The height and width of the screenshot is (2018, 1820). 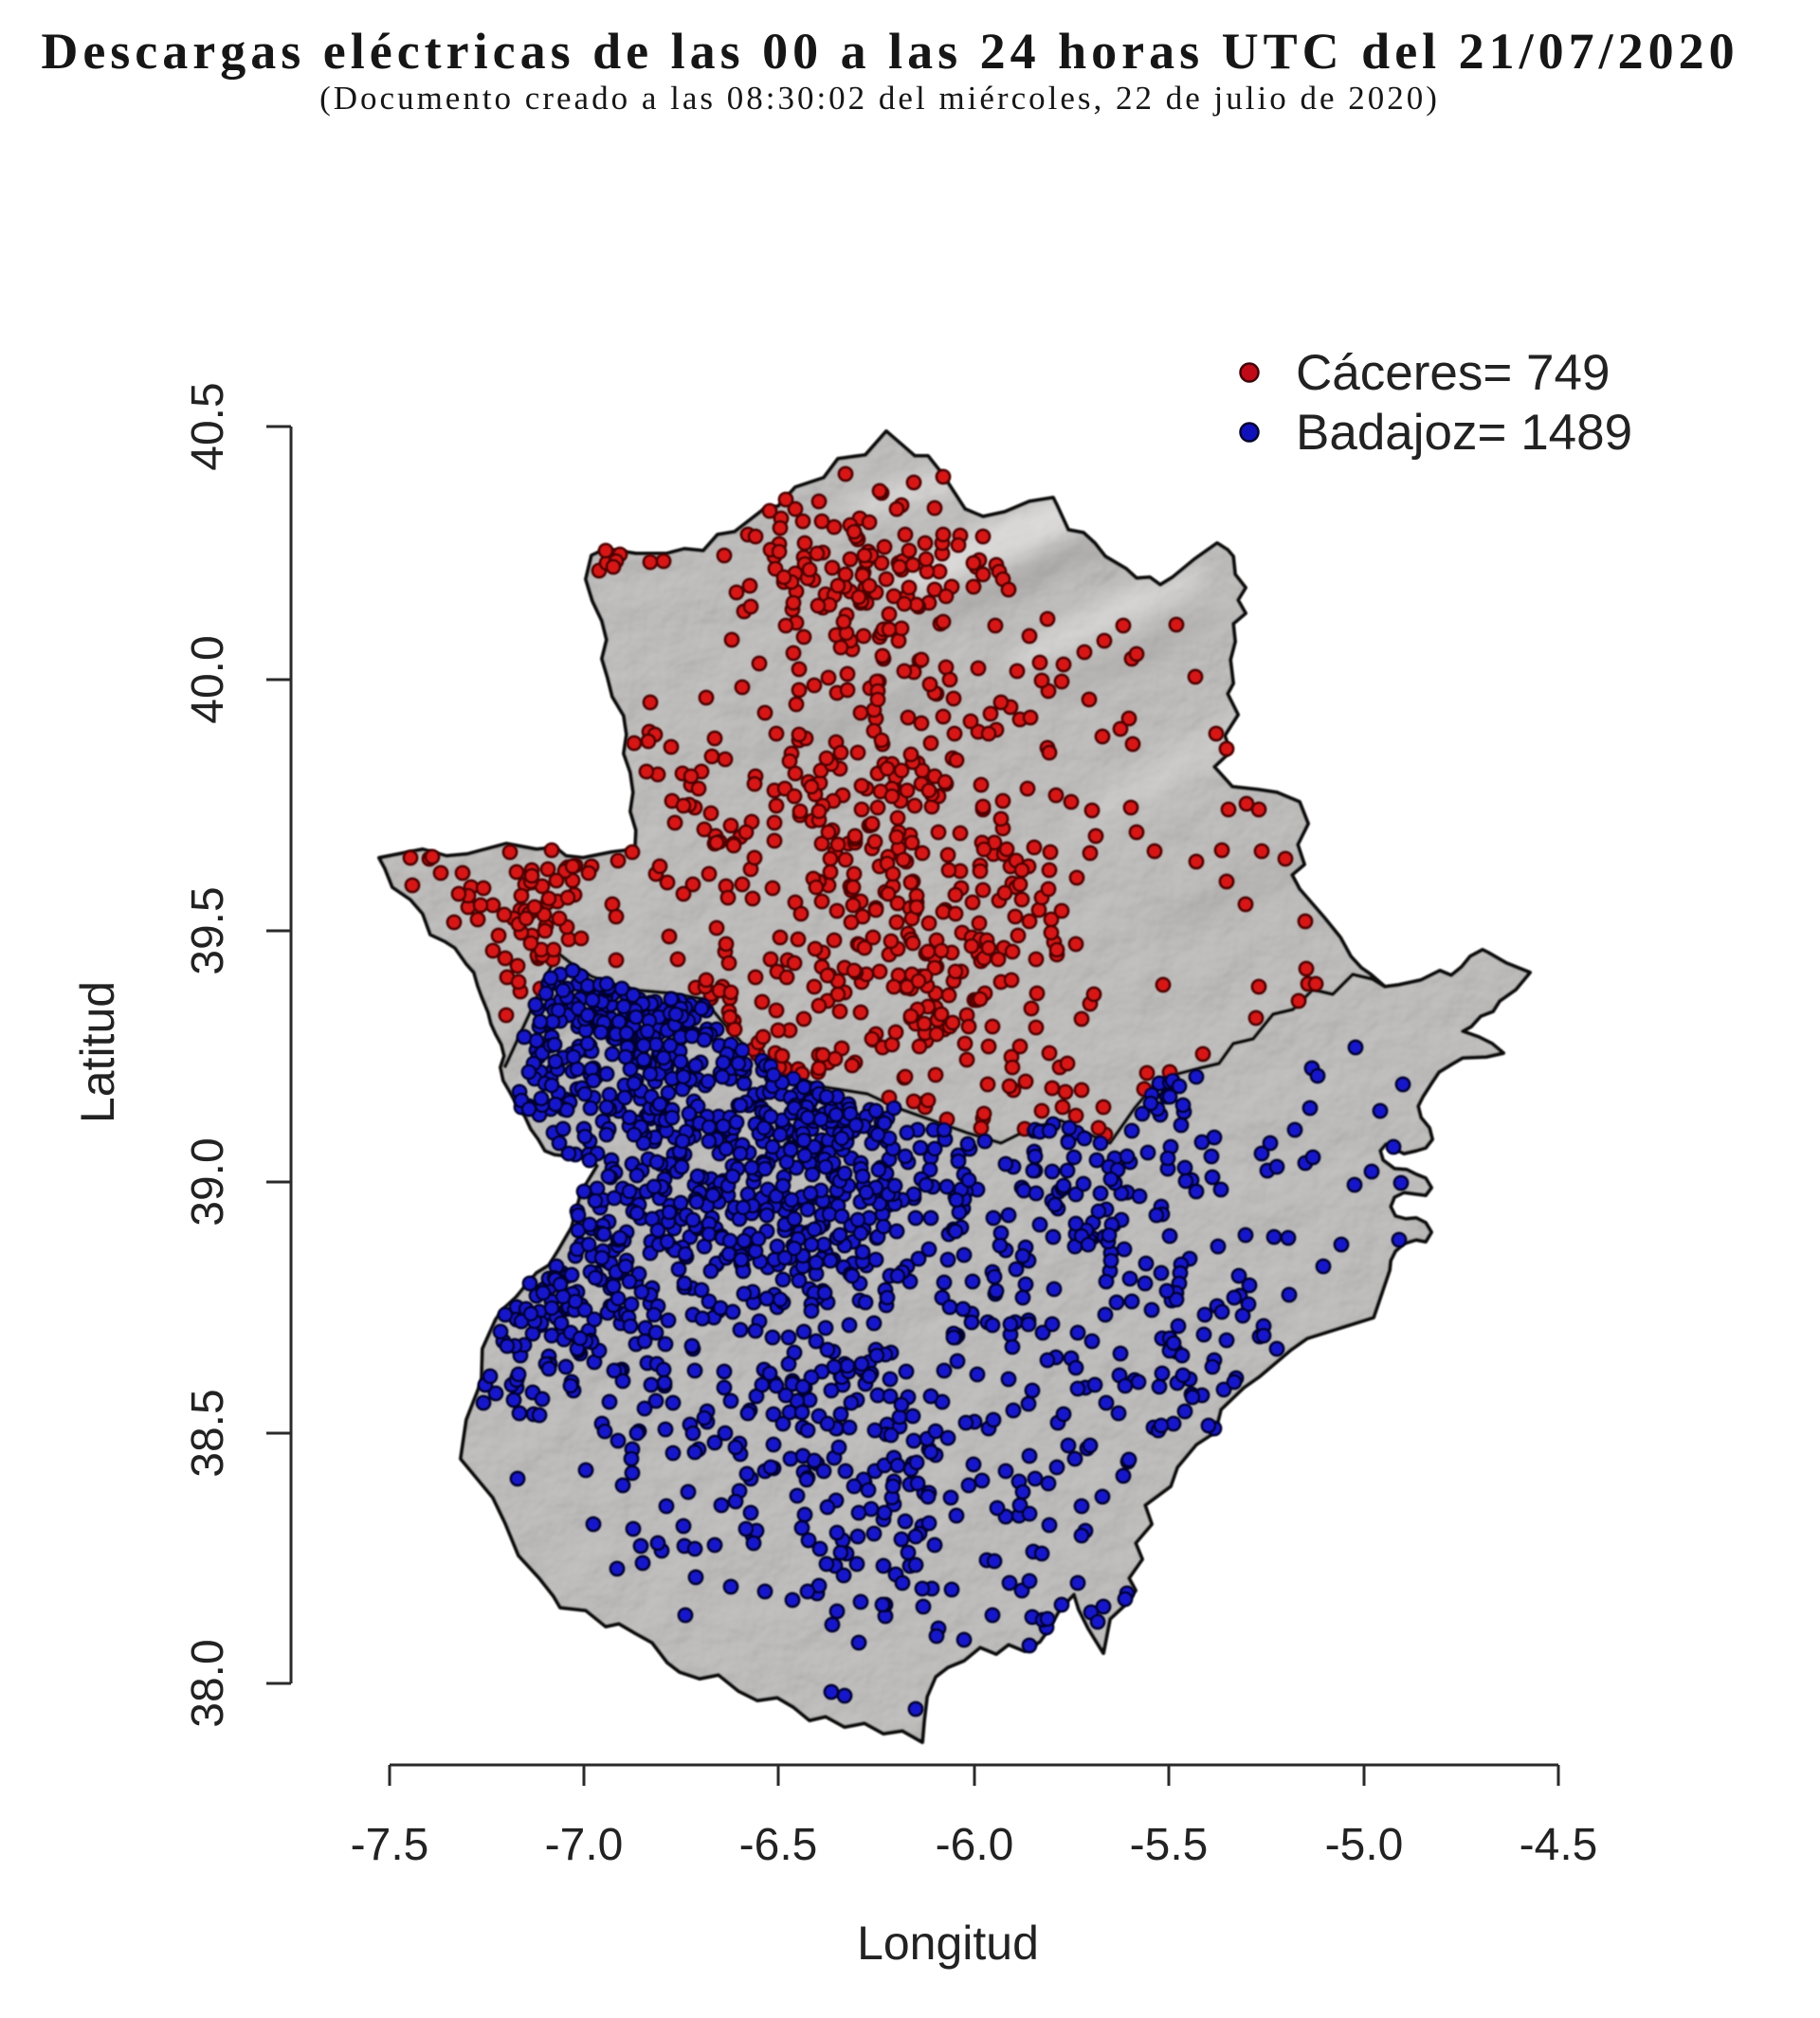 What do you see at coordinates (778, 1845) in the screenshot?
I see `svg-text: -6.5` at bounding box center [778, 1845].